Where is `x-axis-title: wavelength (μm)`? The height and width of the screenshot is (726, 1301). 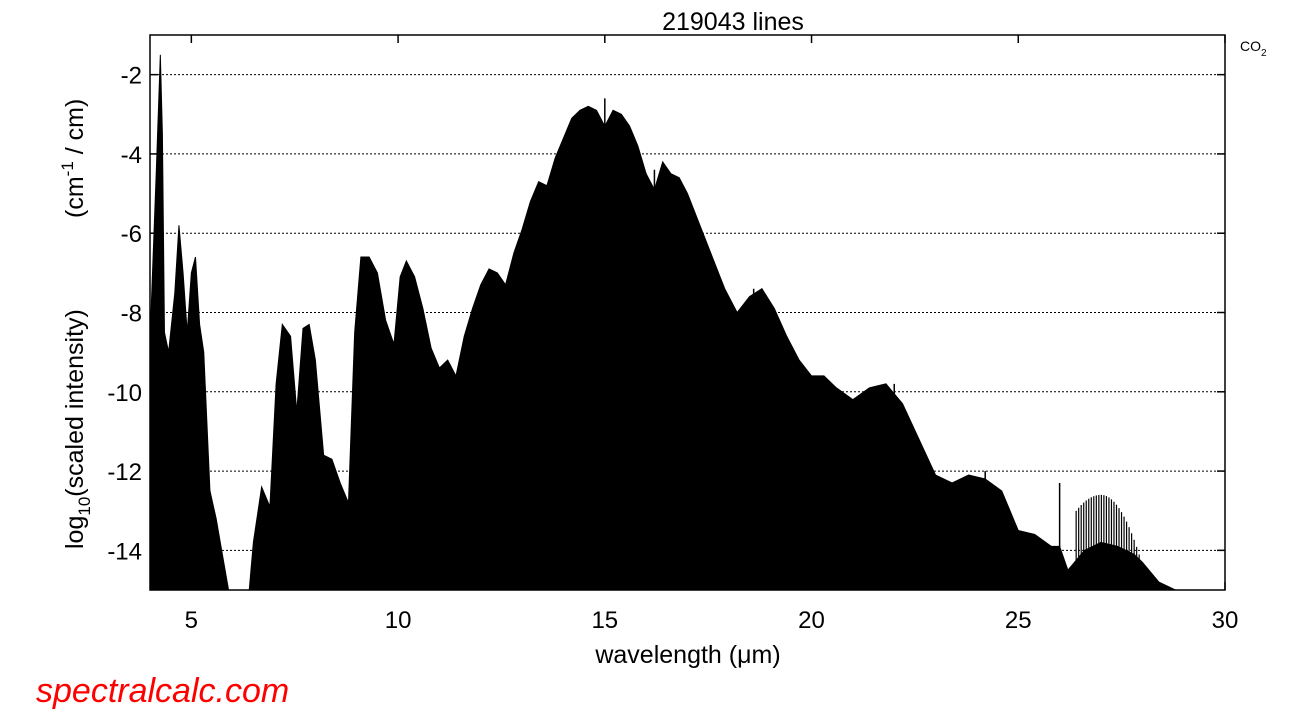
x-axis-title: wavelength (μm) is located at coordinates (687, 655).